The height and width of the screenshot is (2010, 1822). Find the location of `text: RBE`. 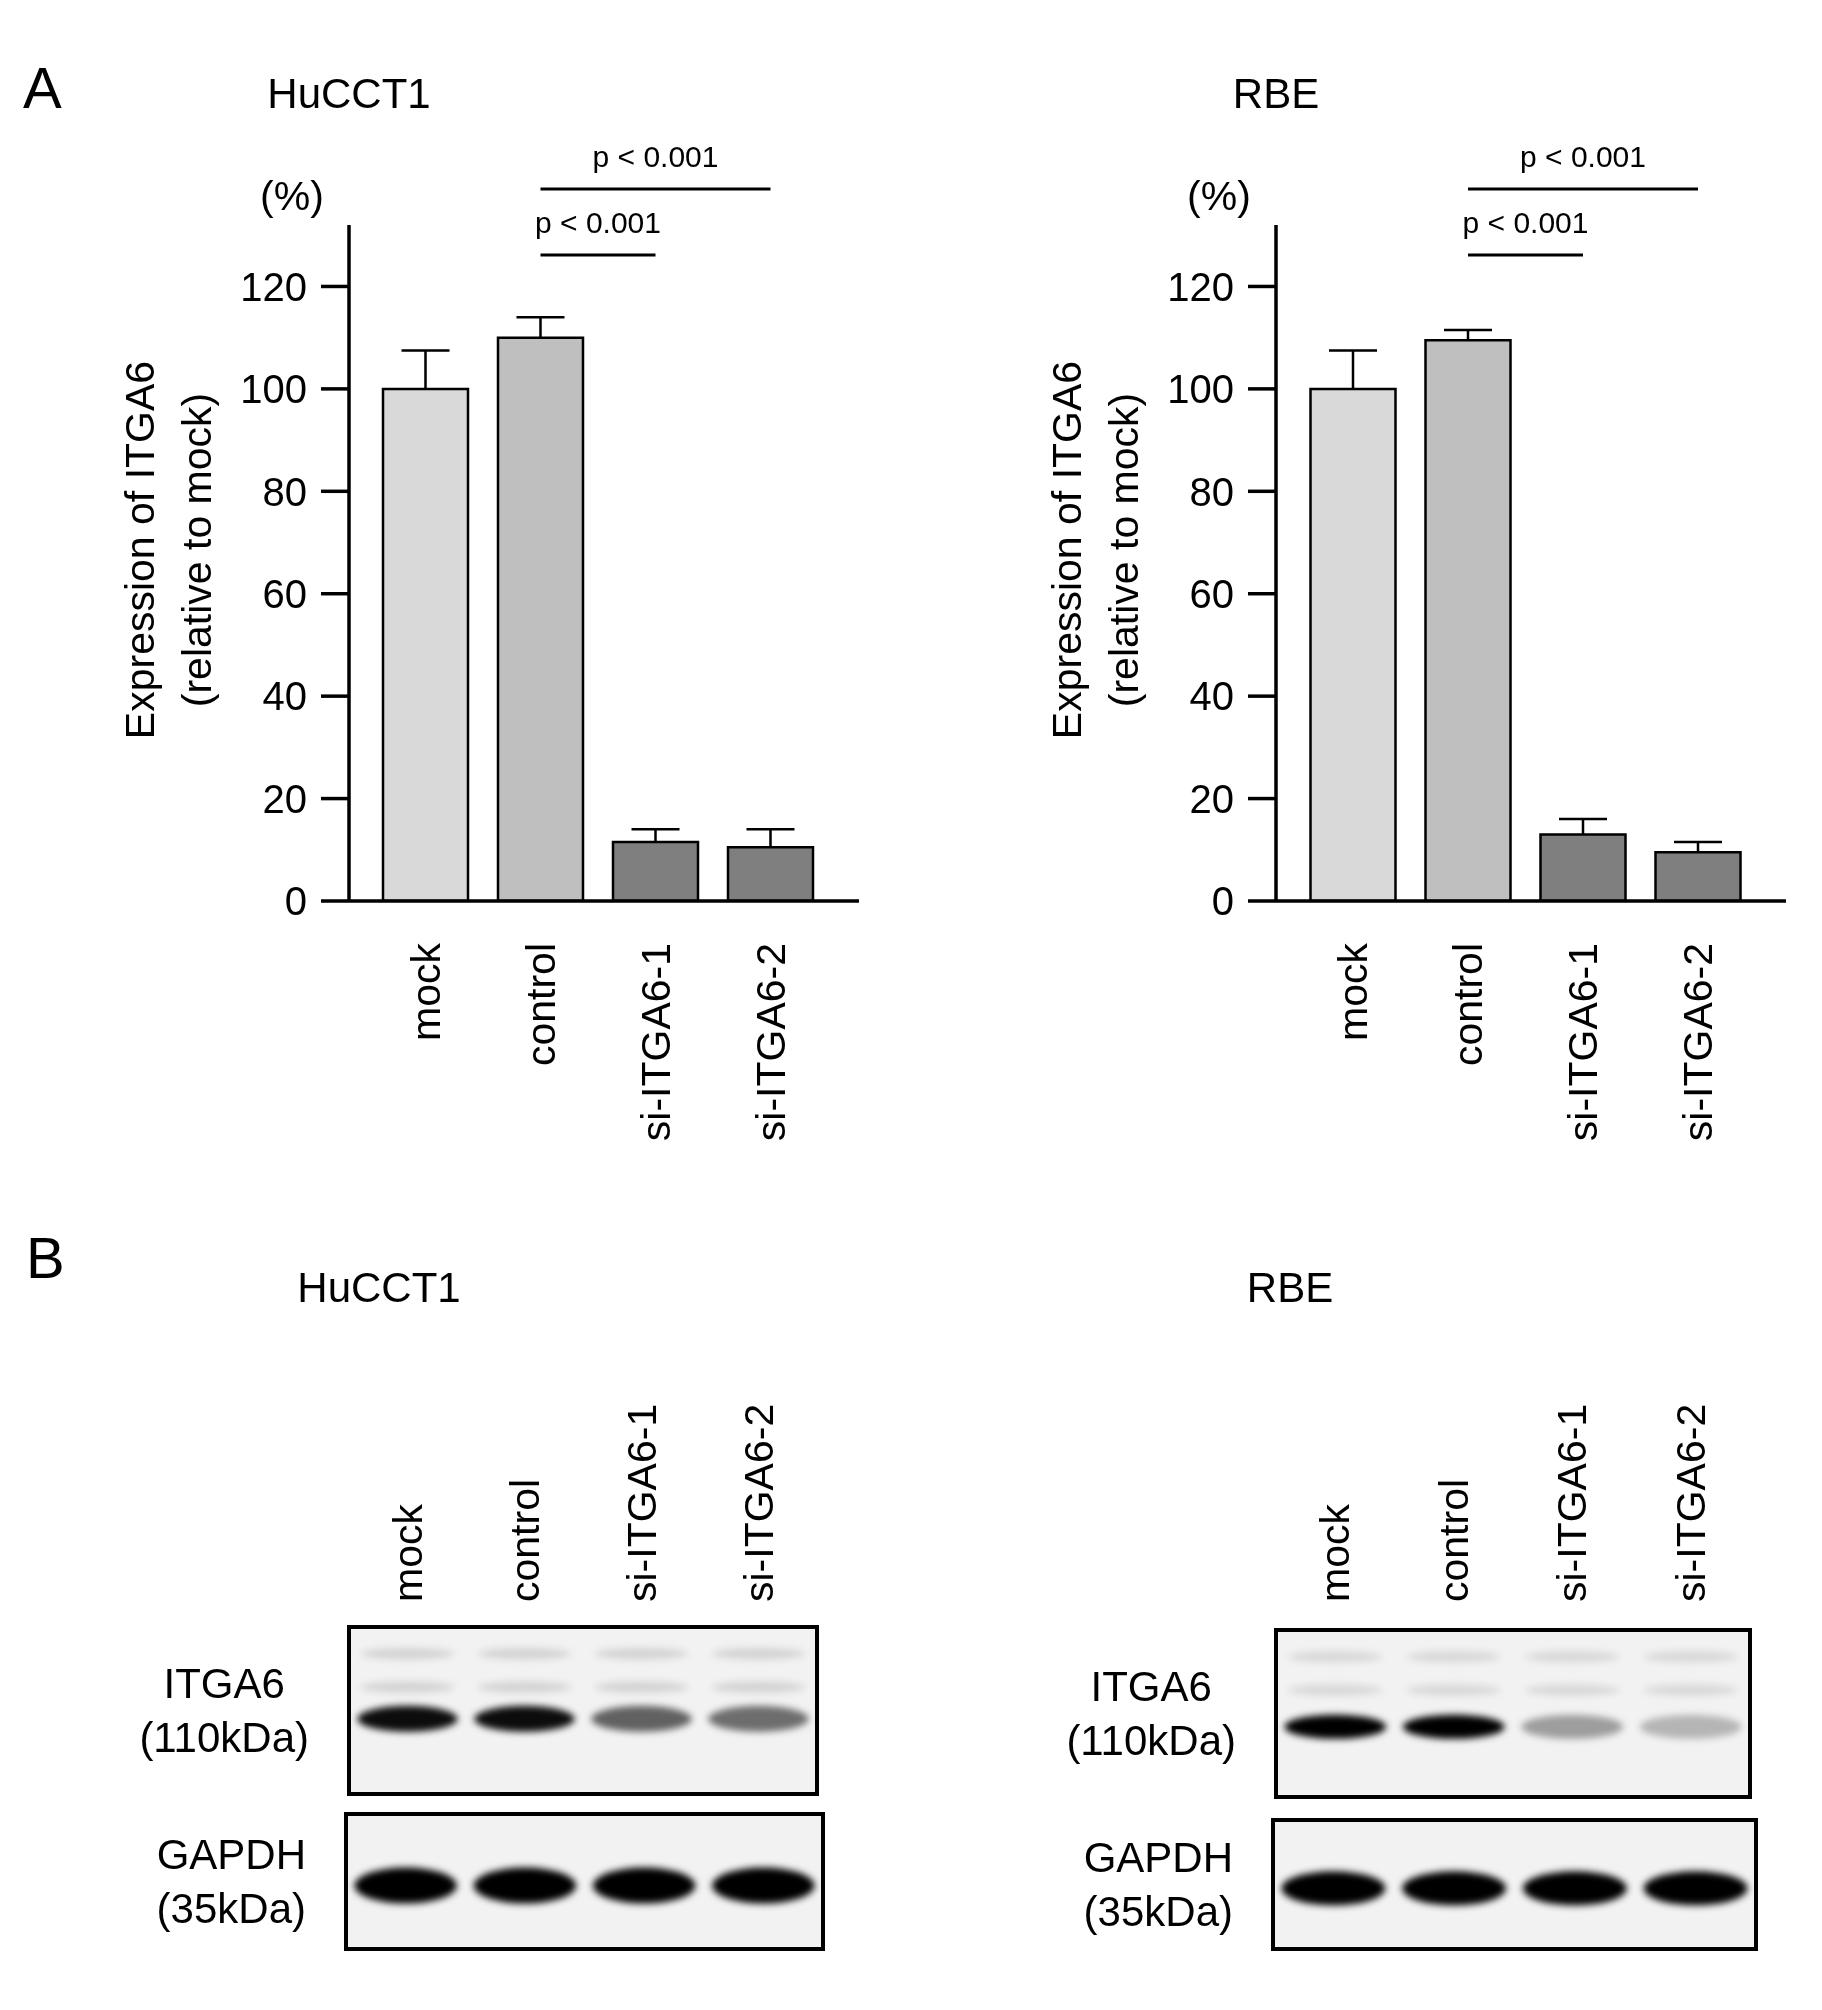

text: RBE is located at coordinates (1290, 1287).